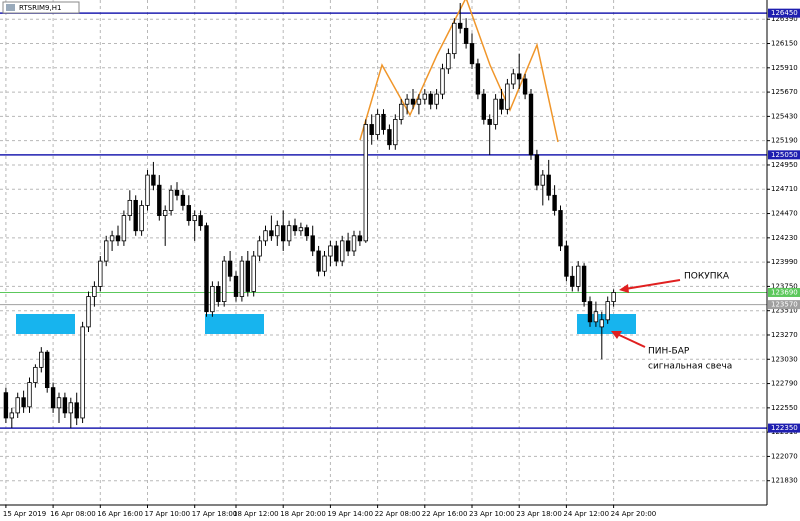 This screenshot has height=521, width=800. Describe the element at coordinates (784, 238) in the screenshot. I see `y-tick-label: 124230` at that location.